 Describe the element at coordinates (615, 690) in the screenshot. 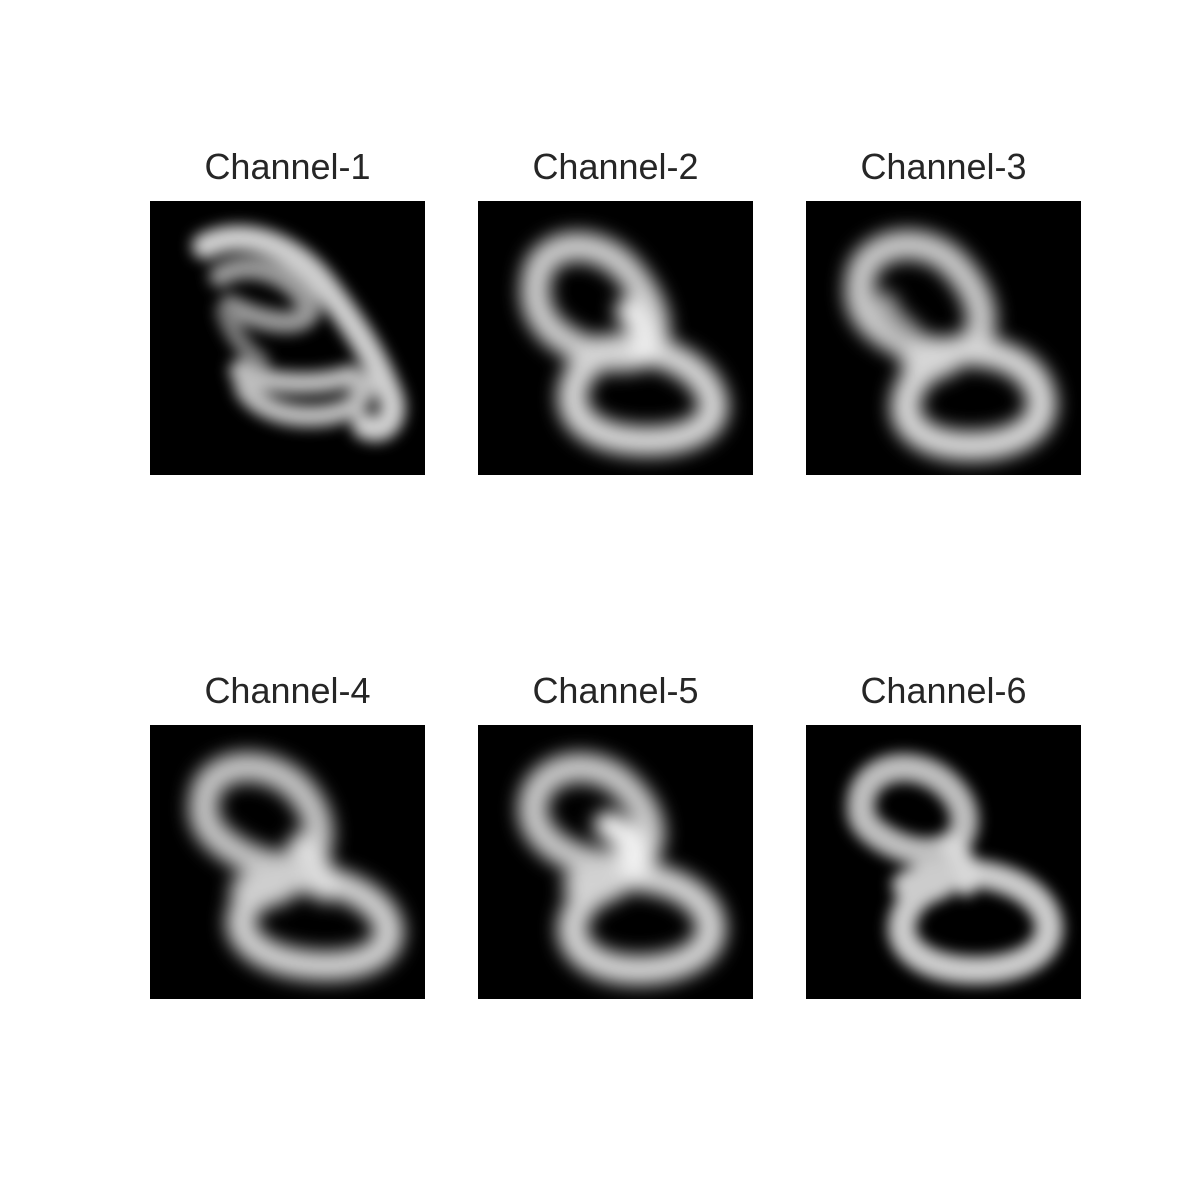

I see `channel-title-5: Channel-5` at that location.